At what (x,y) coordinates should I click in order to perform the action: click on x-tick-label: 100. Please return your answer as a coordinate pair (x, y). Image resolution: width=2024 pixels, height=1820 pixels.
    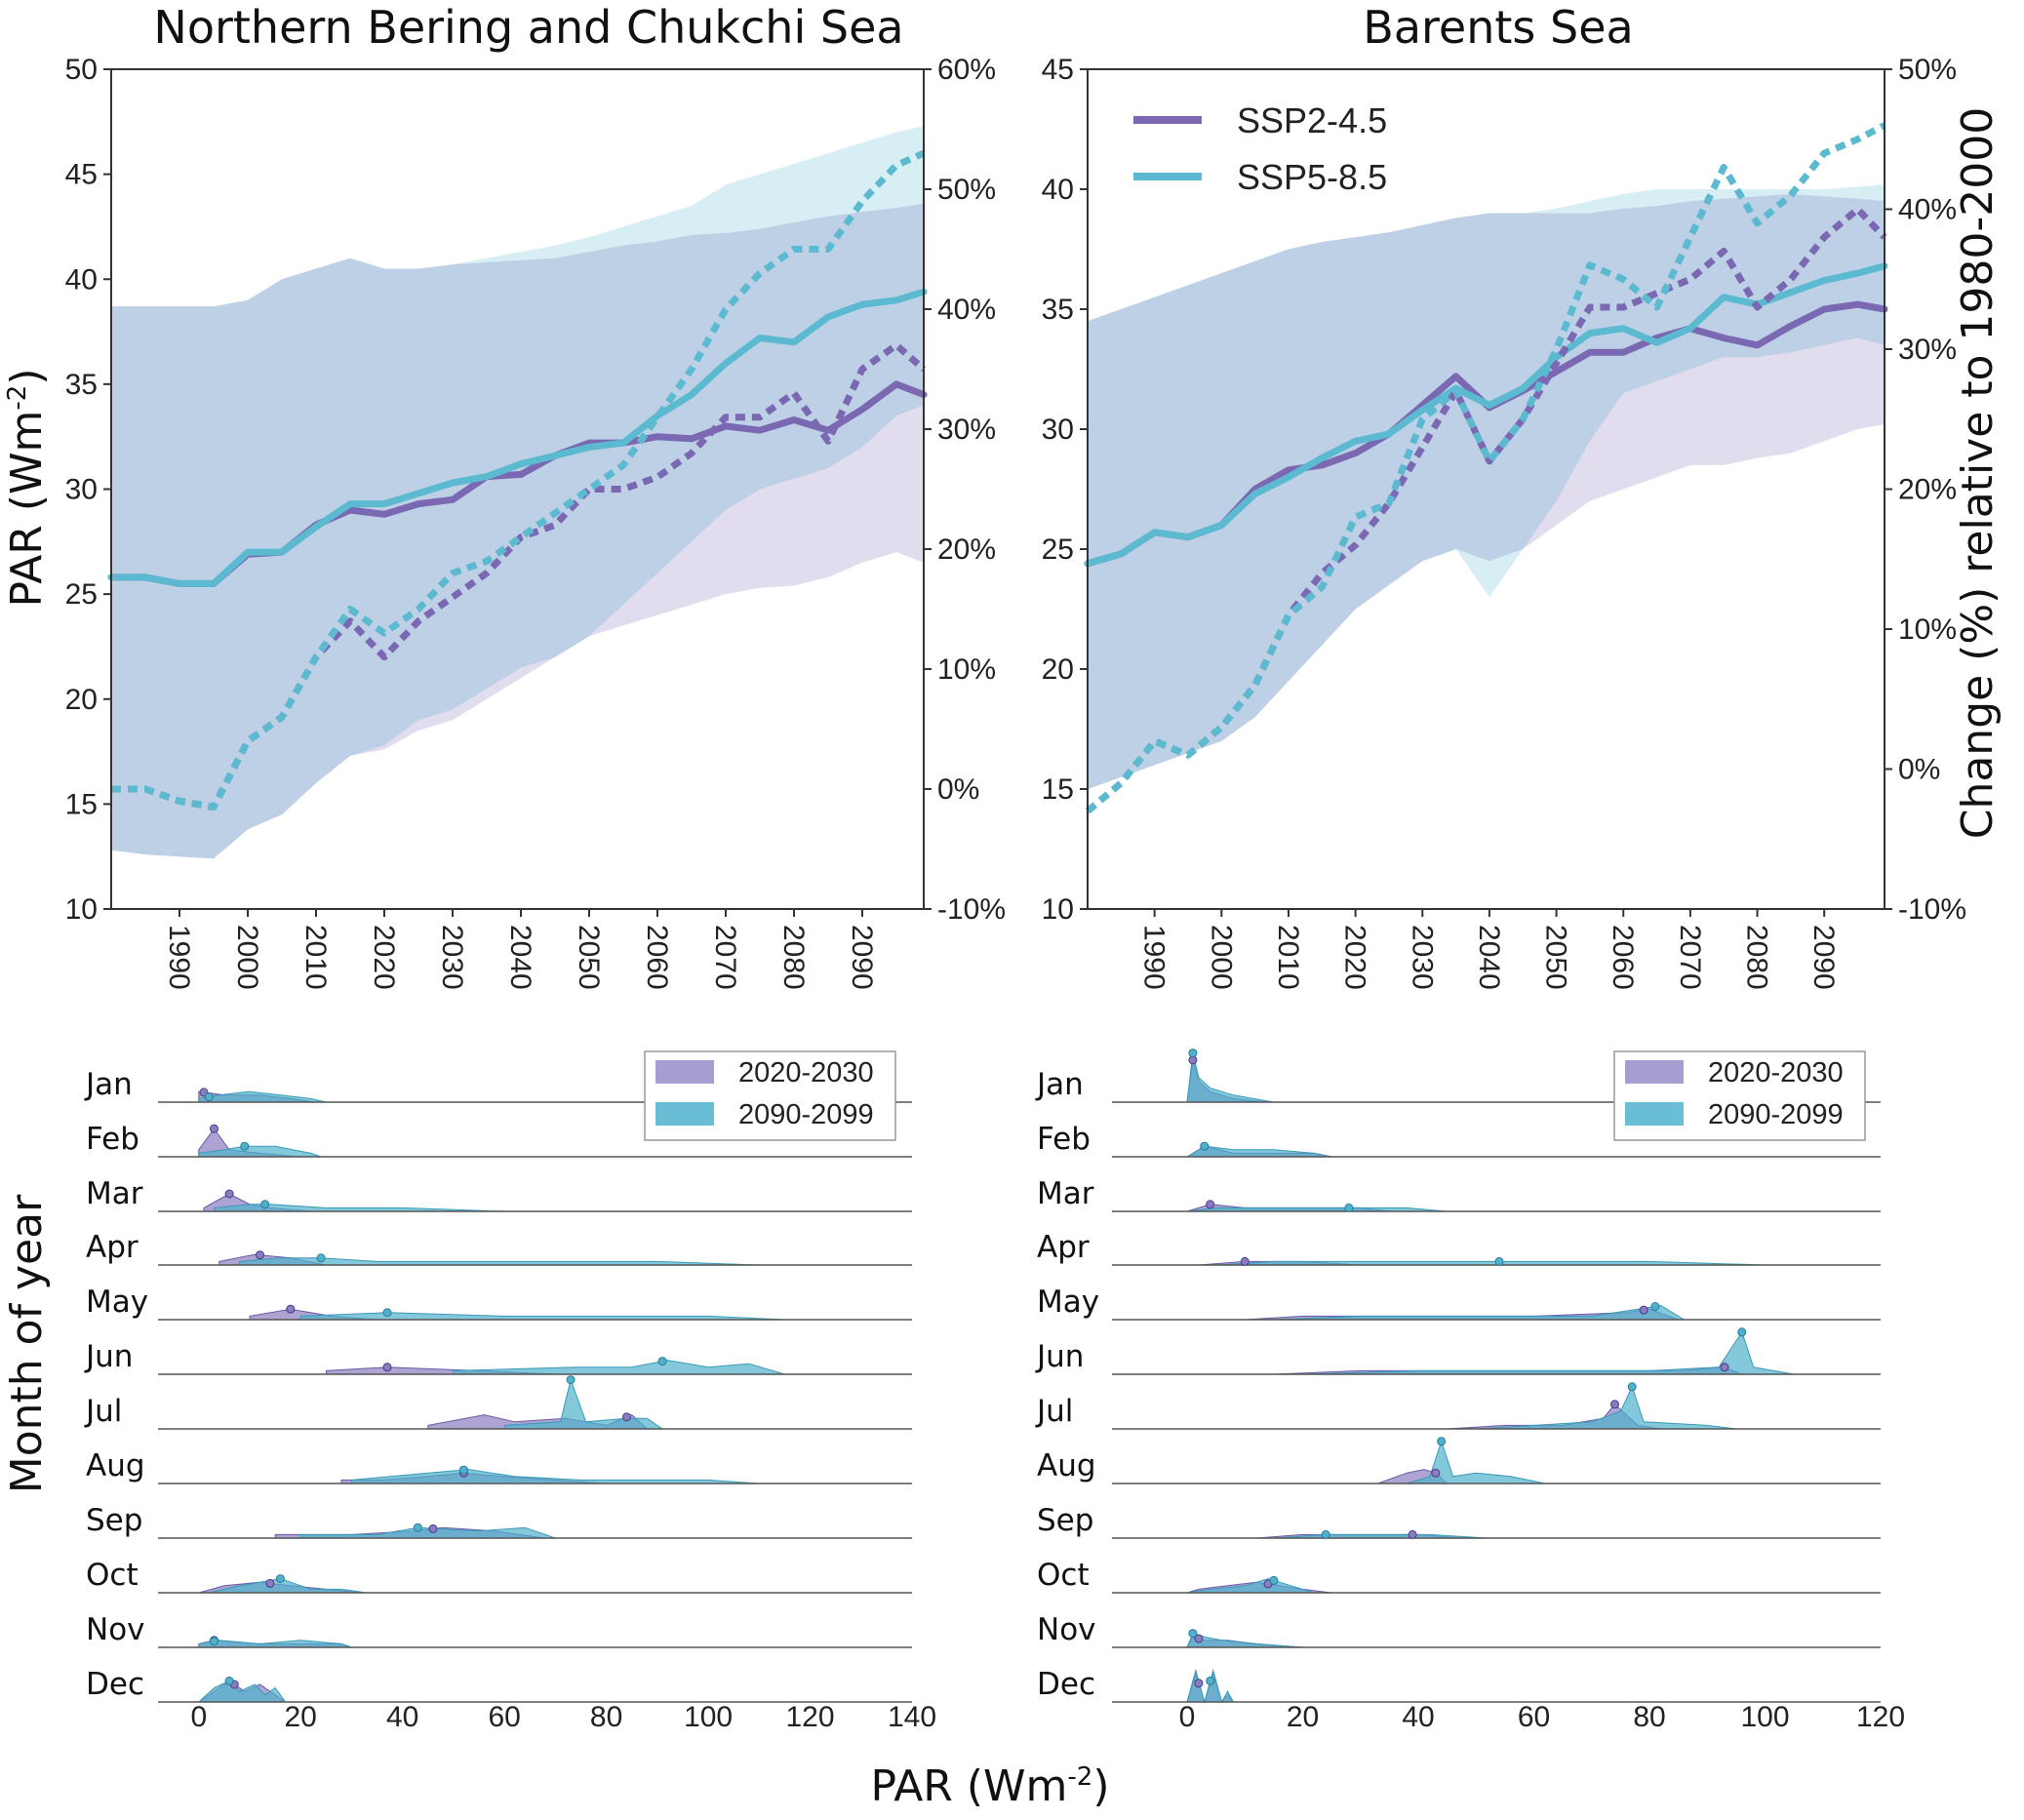
    Looking at the image, I should click on (708, 1717).